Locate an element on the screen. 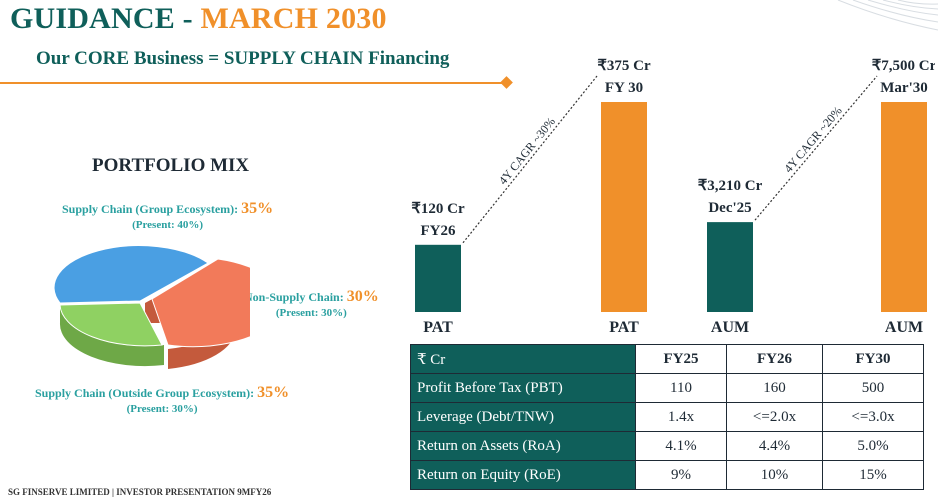 This screenshot has width=938, height=504. segment-label-non-supply: Non-Supply Chain: 30% (Present: 30%) is located at coordinates (311, 303).